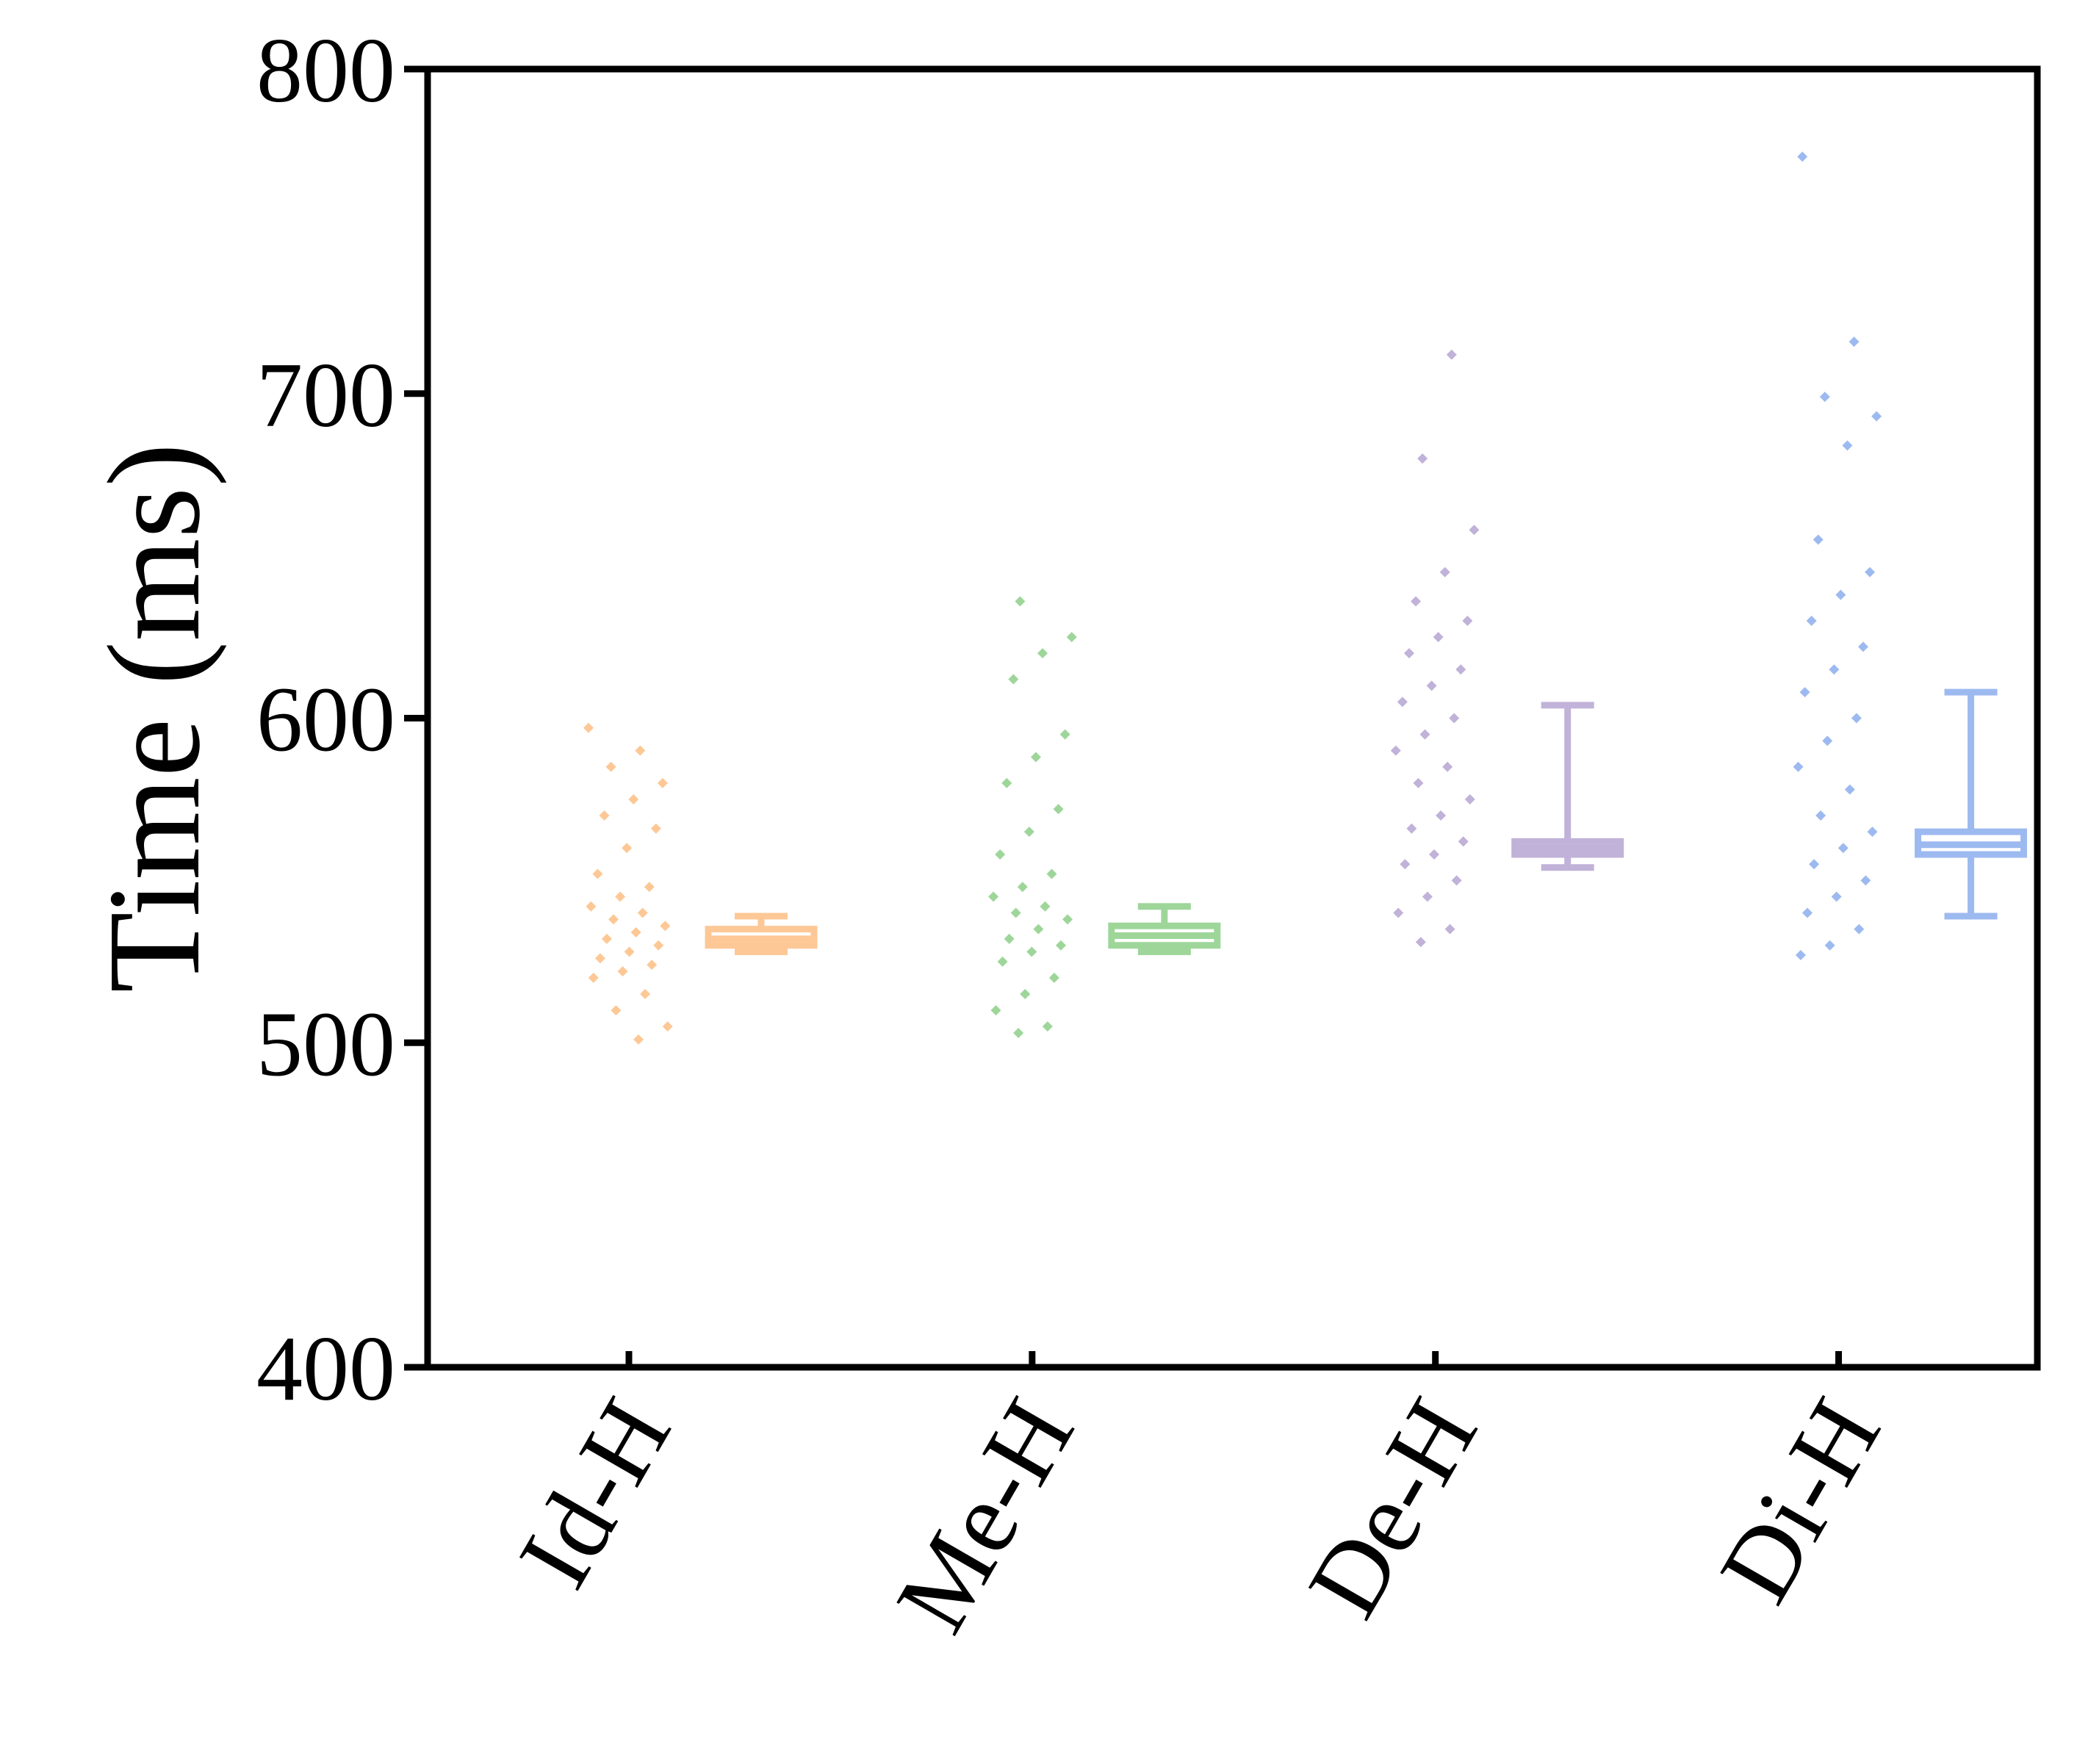  I want to click on y-axis-title: Time (ms), so click(154, 718).